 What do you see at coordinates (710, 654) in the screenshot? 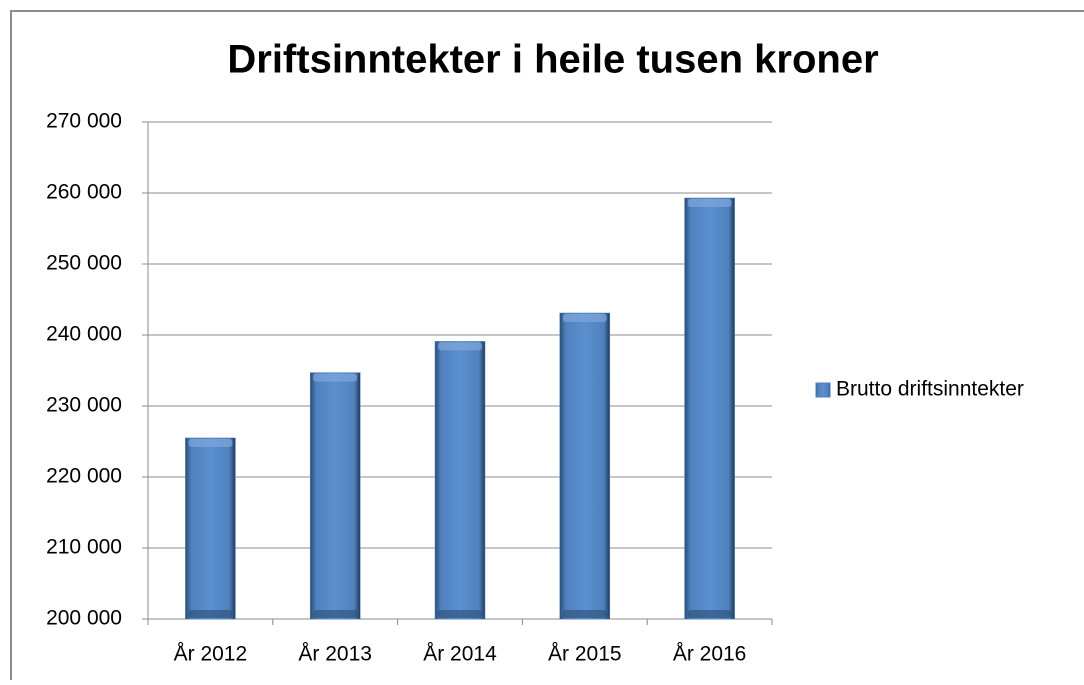
I see `x-tick-label: År 2016` at bounding box center [710, 654].